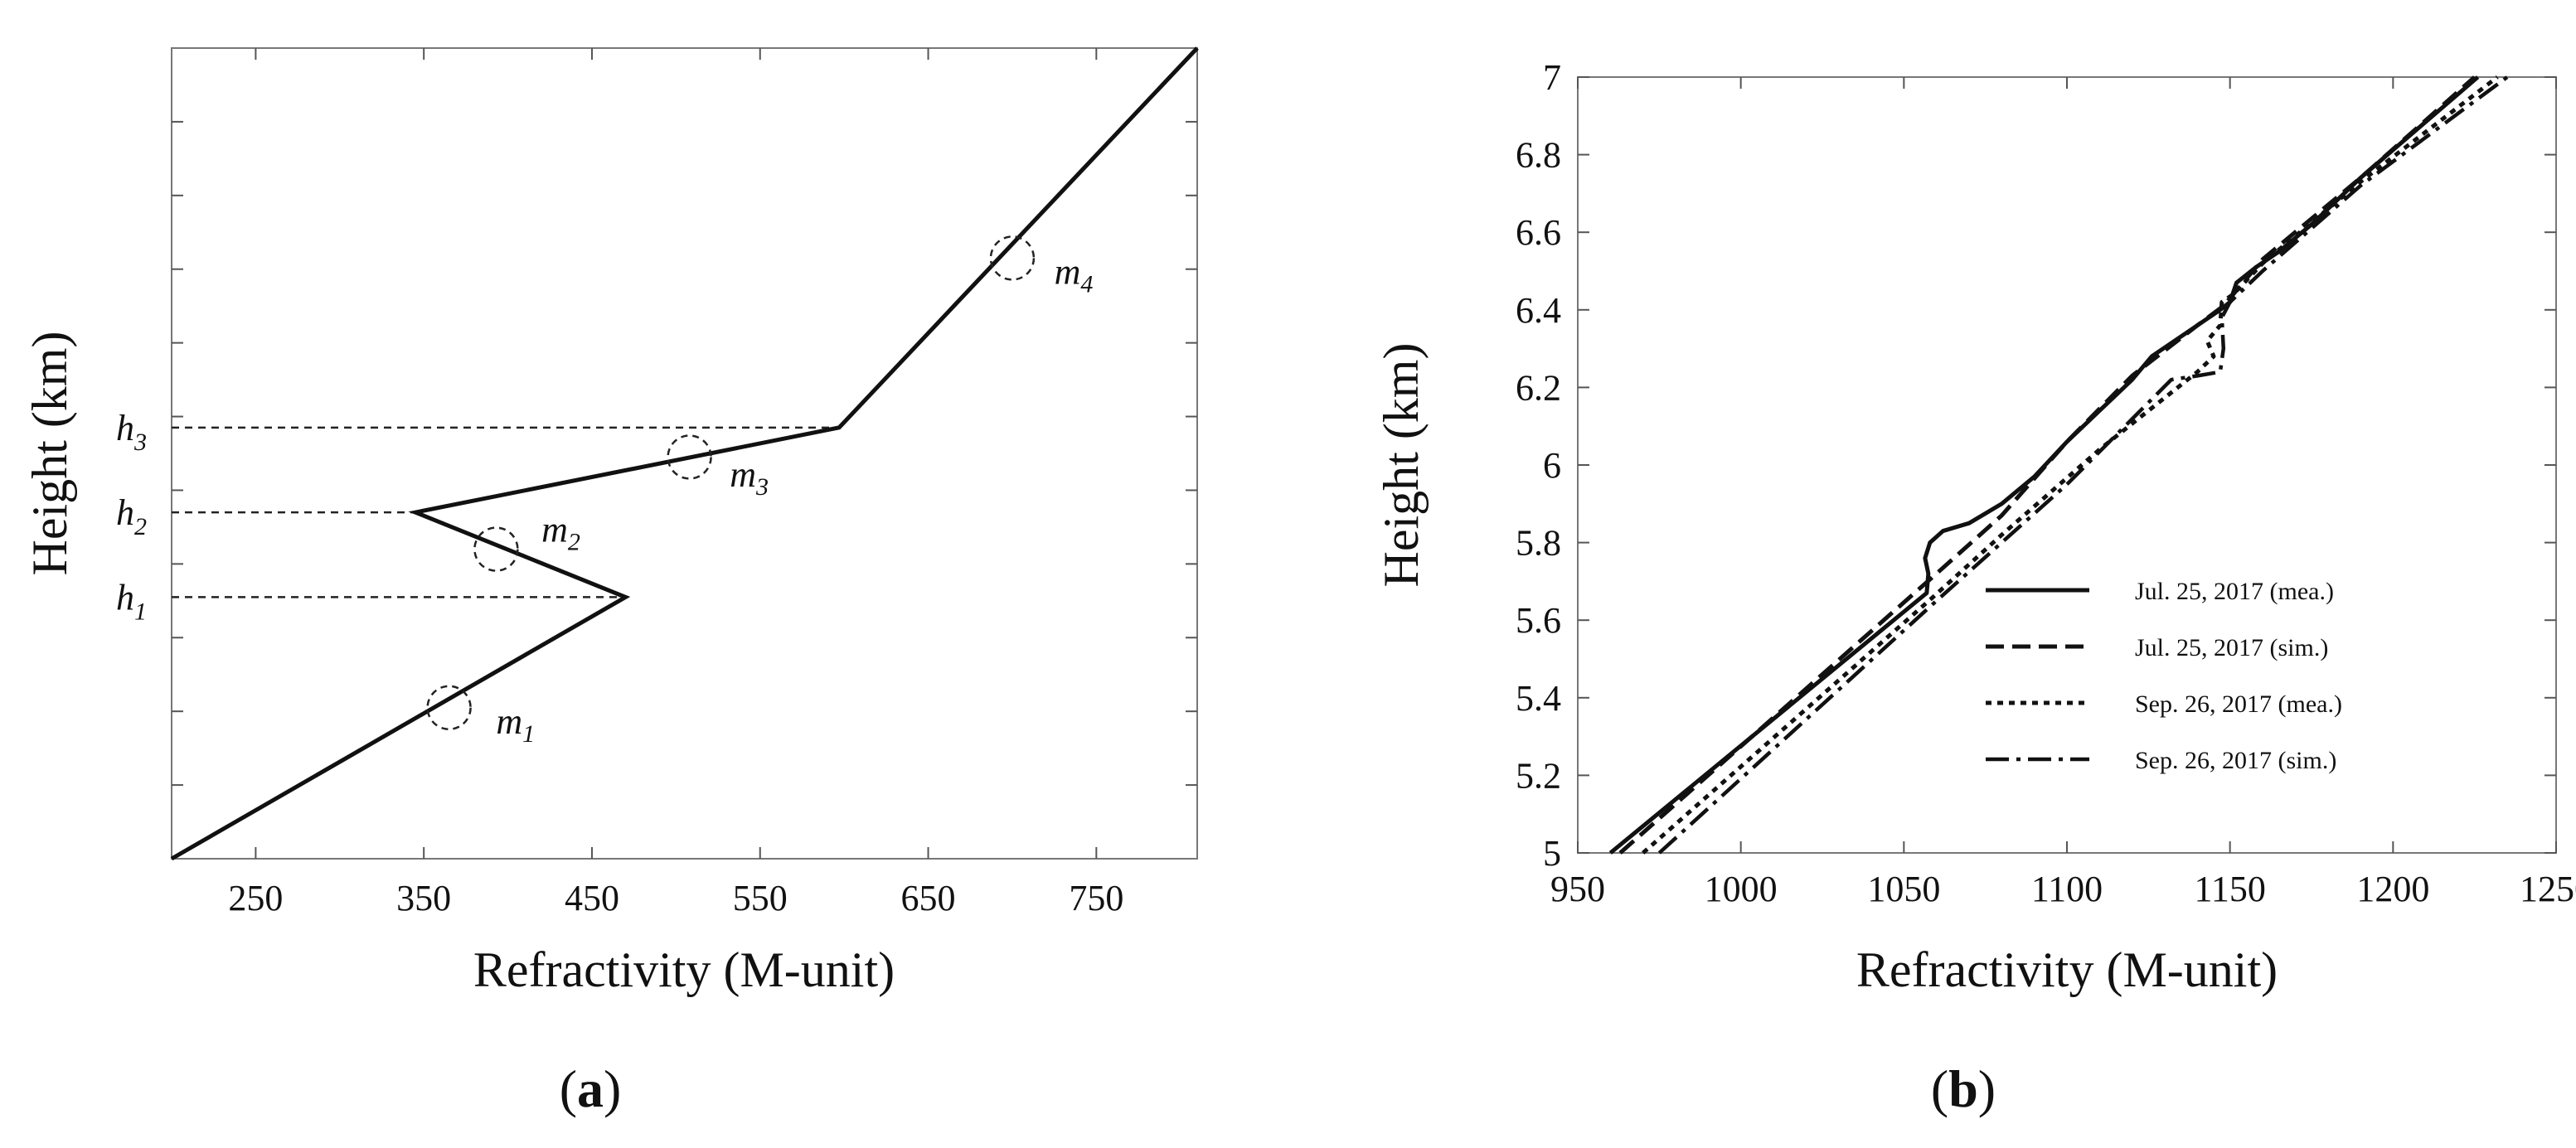 This screenshot has width=2576, height=1148. I want to click on panel-a-y-axis-title: Height (km), so click(49, 454).